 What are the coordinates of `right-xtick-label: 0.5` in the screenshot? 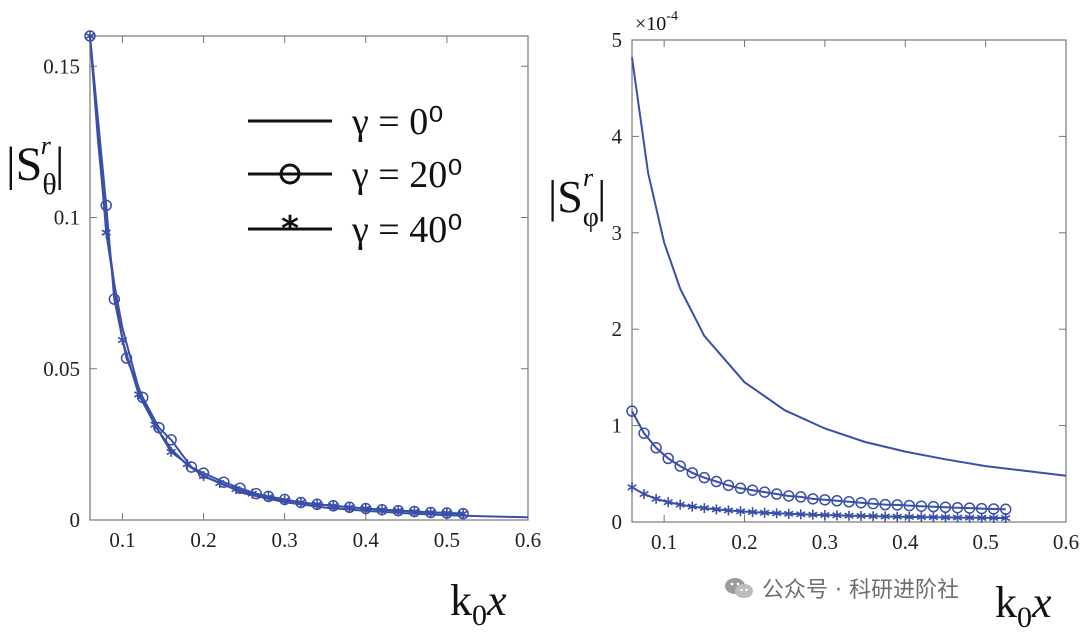 It's located at (986, 542).